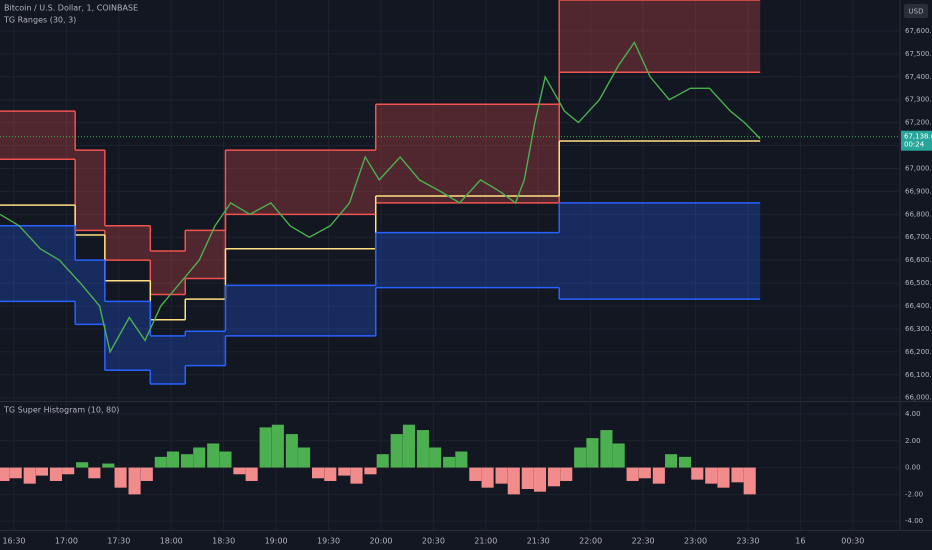  I want to click on indicator-label: TG Ranges (30, 3), so click(39, 20).